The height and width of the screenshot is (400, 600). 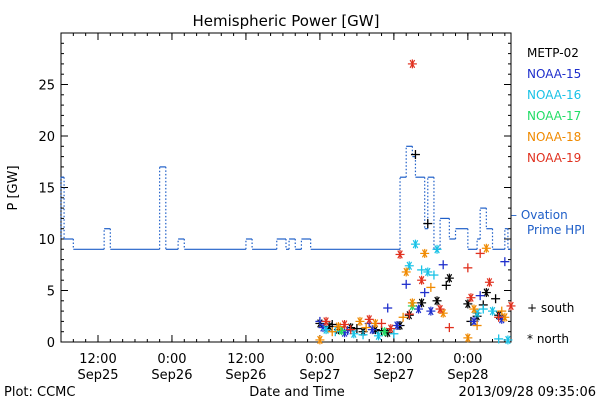 What do you see at coordinates (554, 137) in the screenshot?
I see `legend-entry: NOAA-18` at bounding box center [554, 137].